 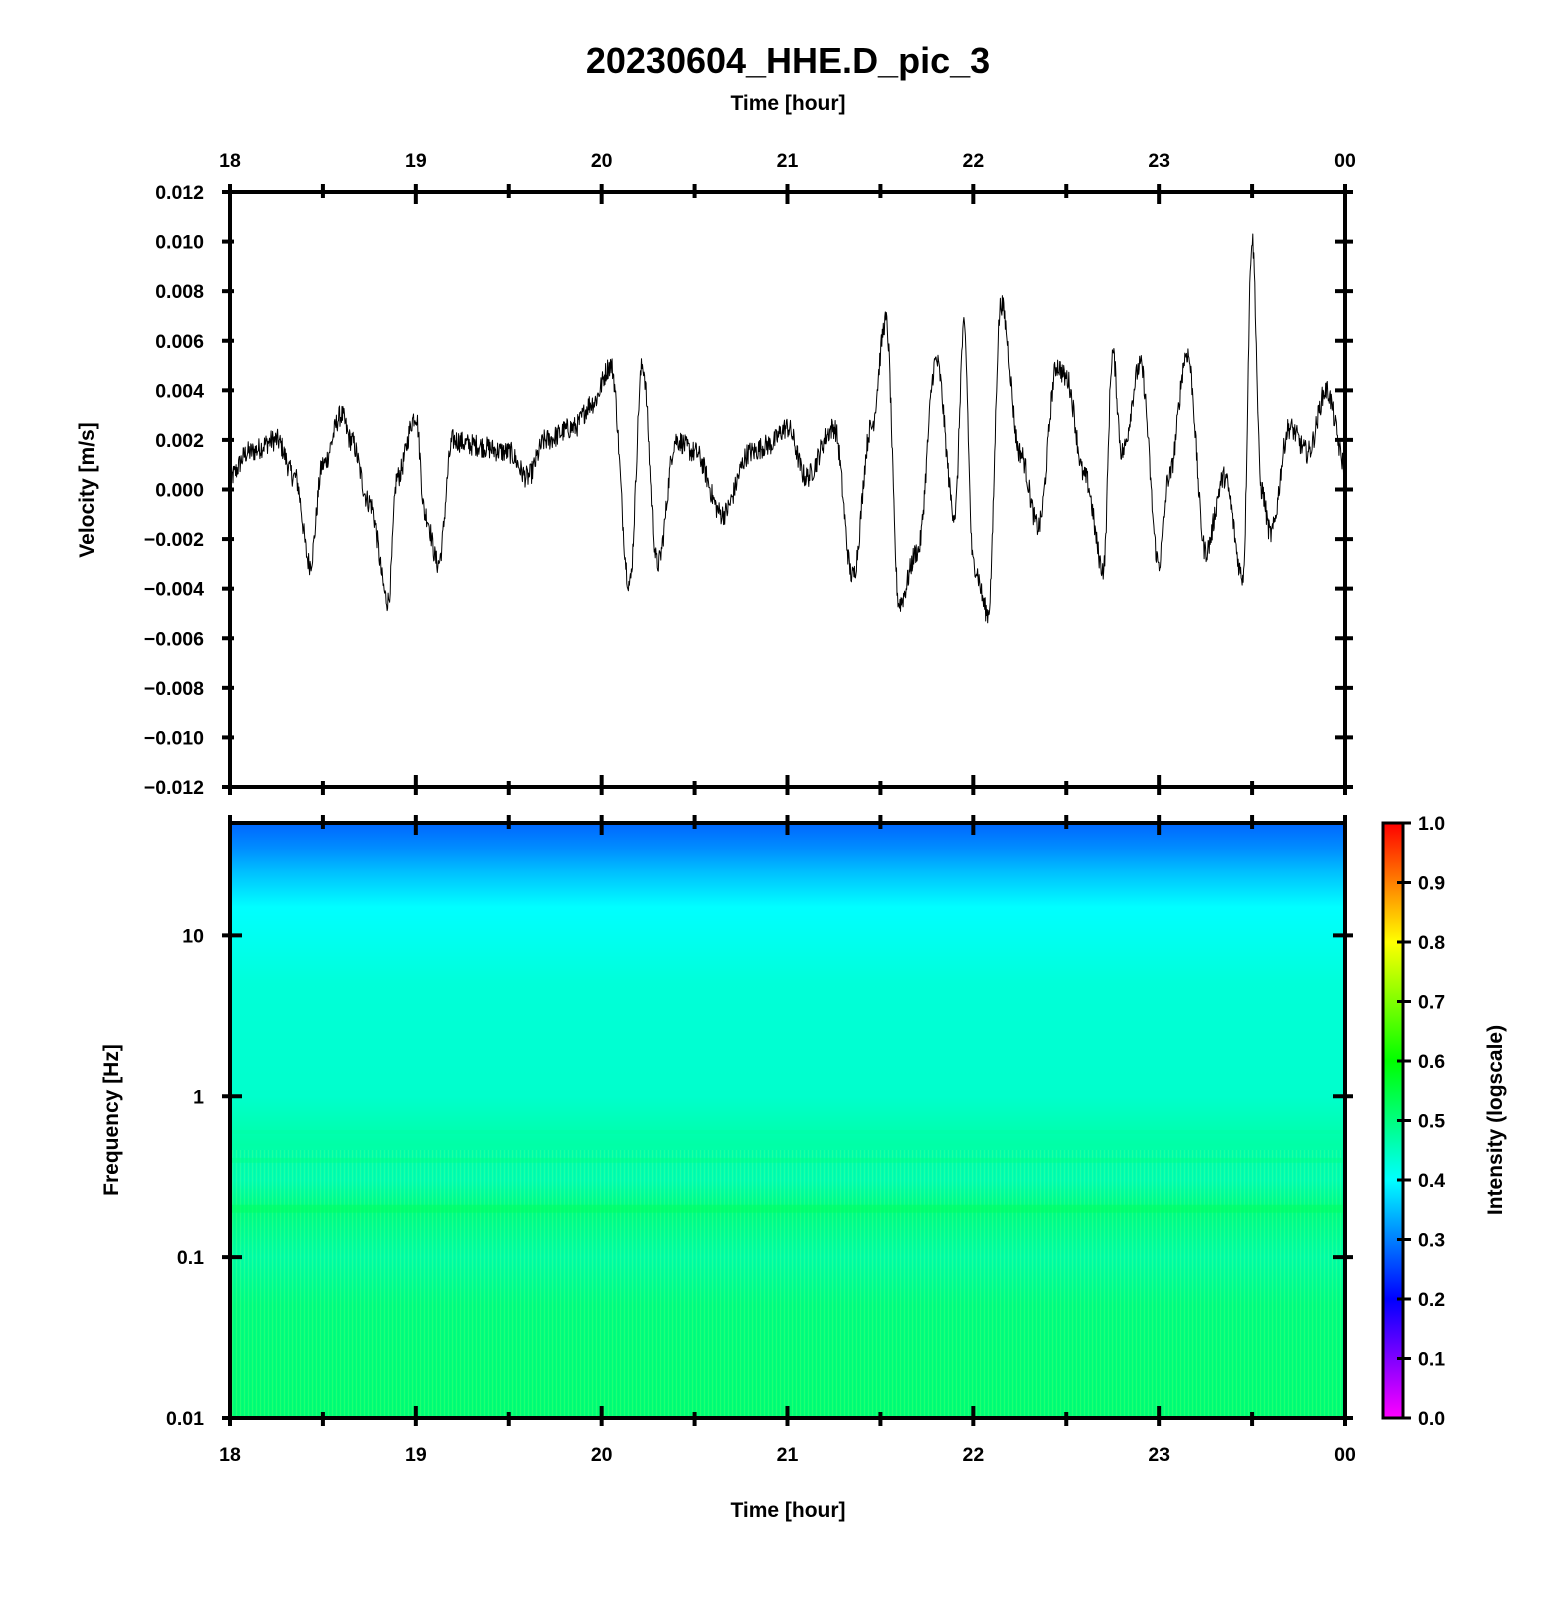 What do you see at coordinates (1431, 1241) in the screenshot?
I see `colorbar-tick-label: 0.3` at bounding box center [1431, 1241].